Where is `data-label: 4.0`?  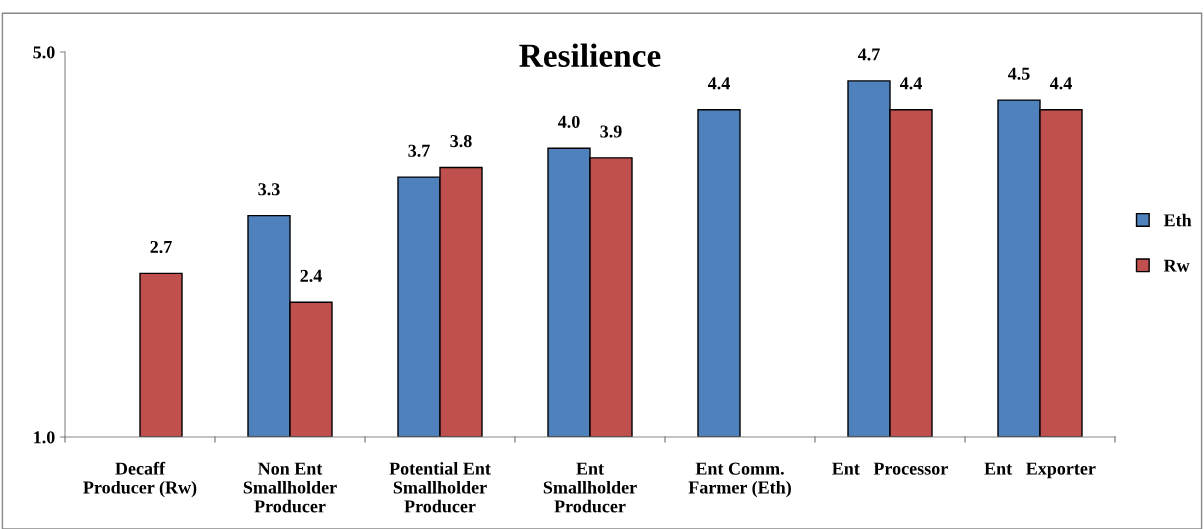 data-label: 4.0 is located at coordinates (568, 121).